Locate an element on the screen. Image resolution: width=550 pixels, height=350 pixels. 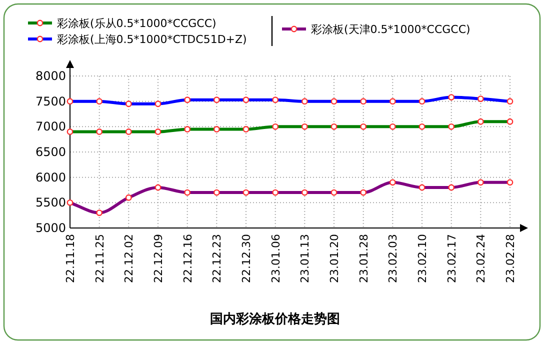
legend-label: 彩涂板(上海0.5*1000*CTDC51D+Z) is located at coordinates (152, 39).